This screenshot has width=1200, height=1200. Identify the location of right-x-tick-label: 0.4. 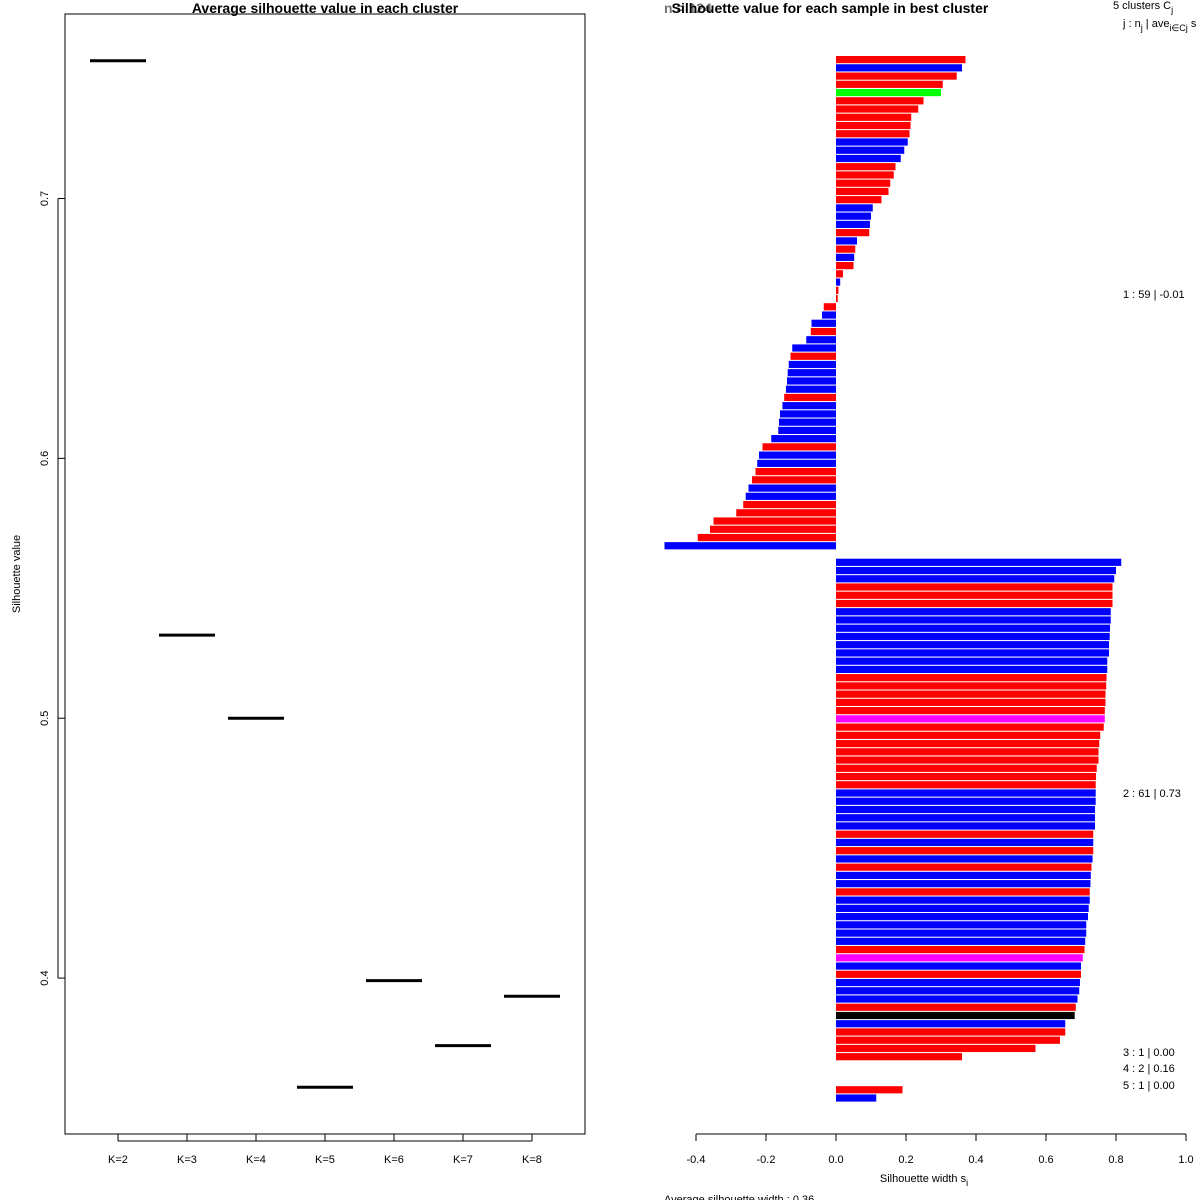
(975, 1160).